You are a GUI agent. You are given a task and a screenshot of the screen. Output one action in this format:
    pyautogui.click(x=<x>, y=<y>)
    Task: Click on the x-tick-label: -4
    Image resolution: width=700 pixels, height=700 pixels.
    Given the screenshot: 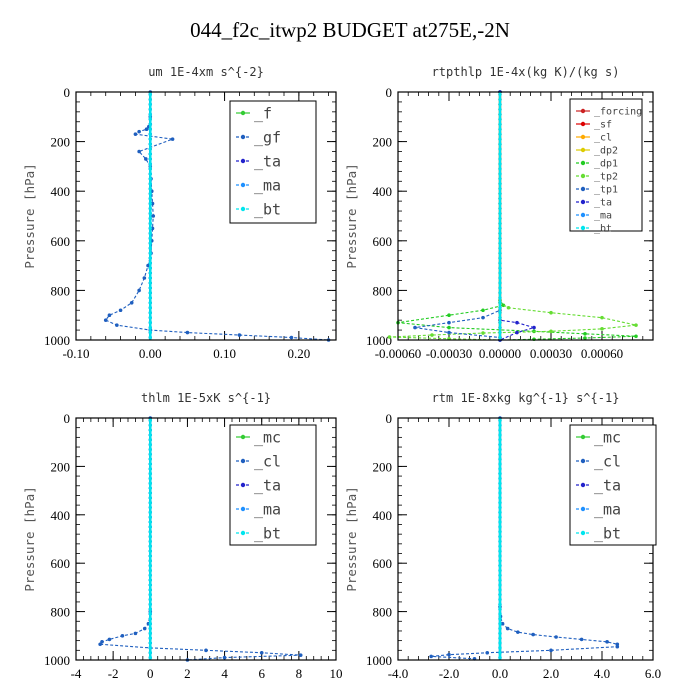 What is the action you would take?
    pyautogui.click(x=76, y=673)
    